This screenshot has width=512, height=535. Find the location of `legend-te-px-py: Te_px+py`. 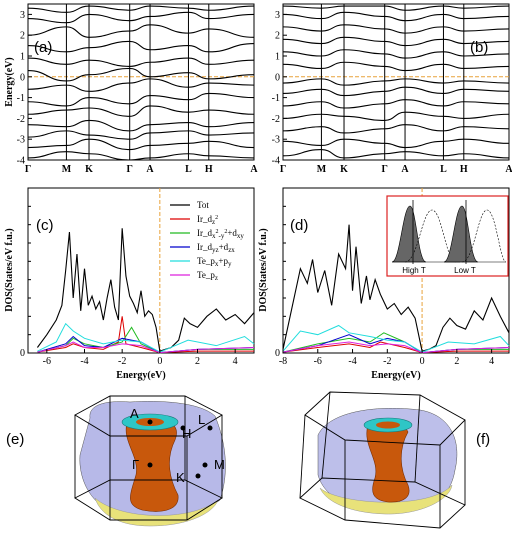

legend-te-px-py: Te_px+py is located at coordinates (214, 262).